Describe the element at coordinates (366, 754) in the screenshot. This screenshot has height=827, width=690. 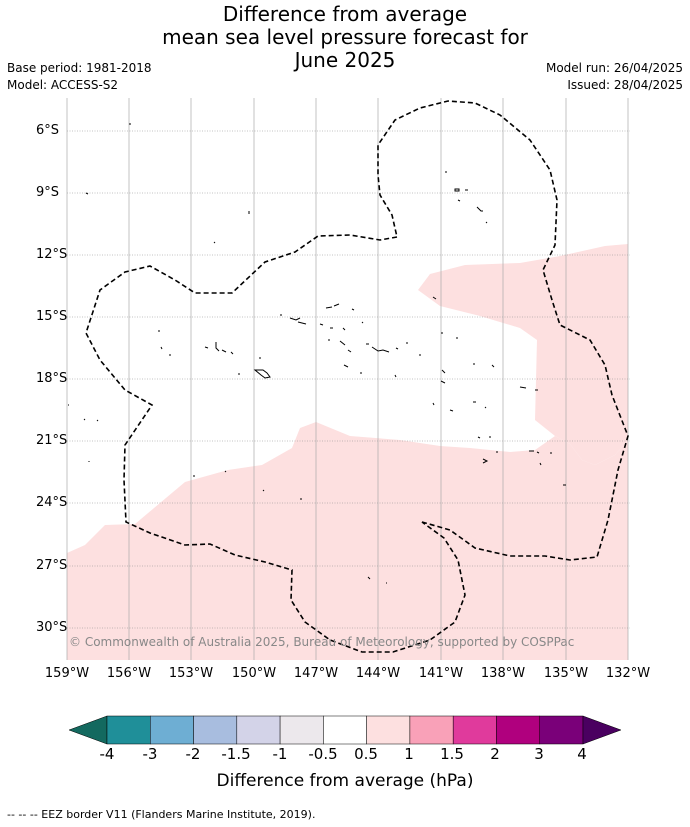
I see `colorbar-label: 0.5` at that location.